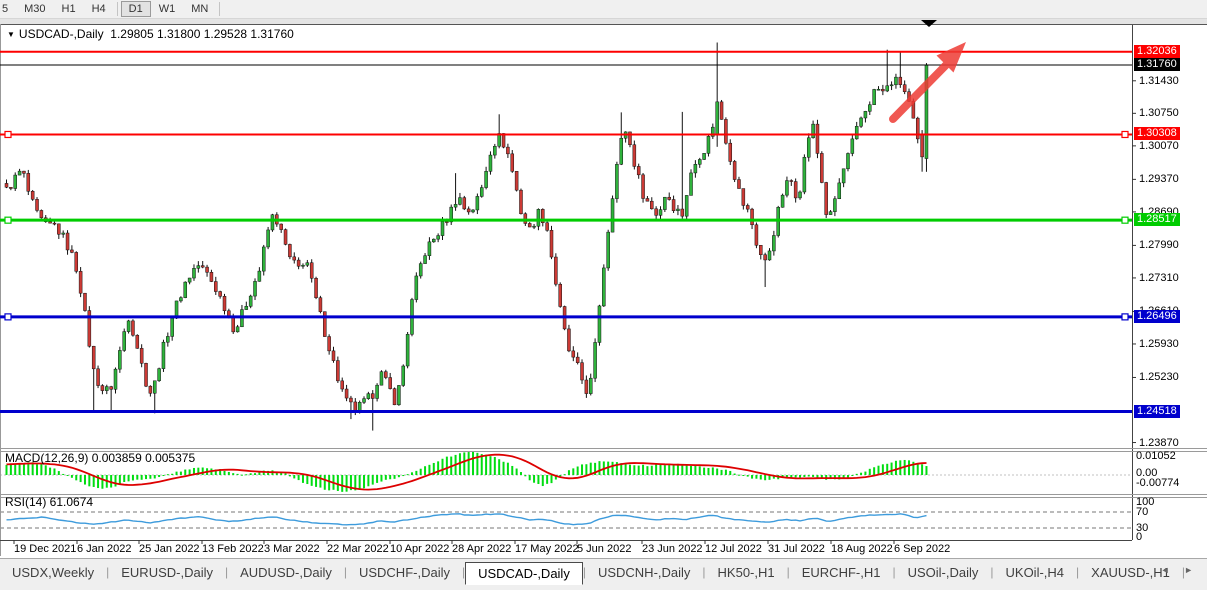 The width and height of the screenshot is (1207, 590). What do you see at coordinates (746, 572) in the screenshot?
I see `chart-tab-hk50-h1: HK50-,H1` at bounding box center [746, 572].